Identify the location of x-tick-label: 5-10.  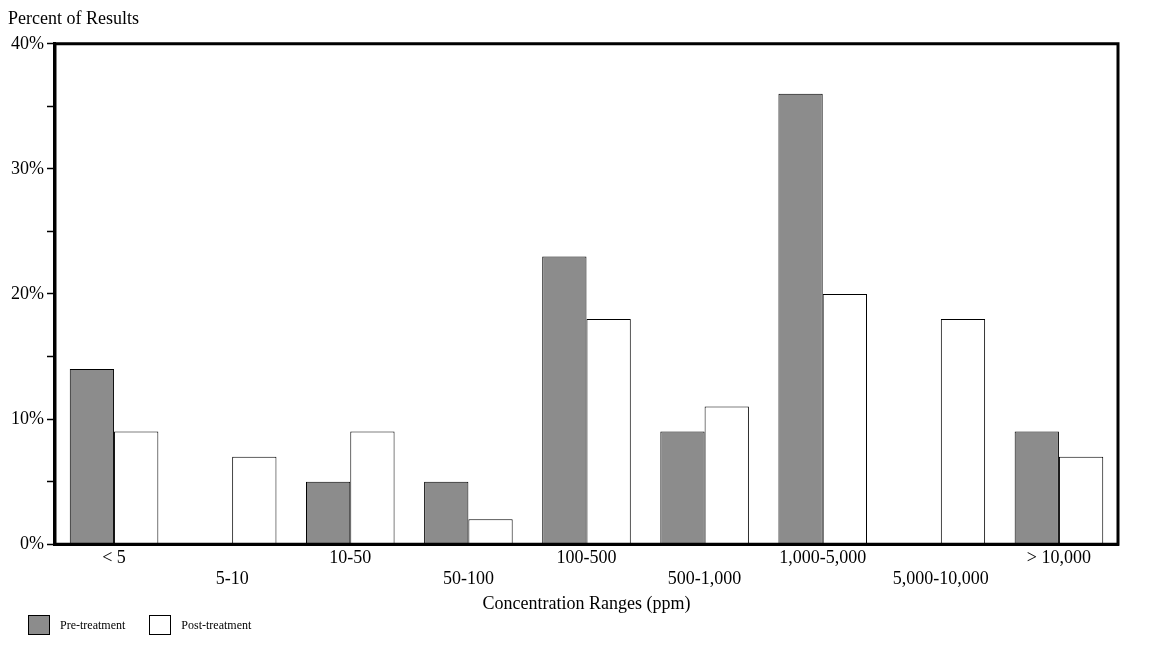
(232, 578).